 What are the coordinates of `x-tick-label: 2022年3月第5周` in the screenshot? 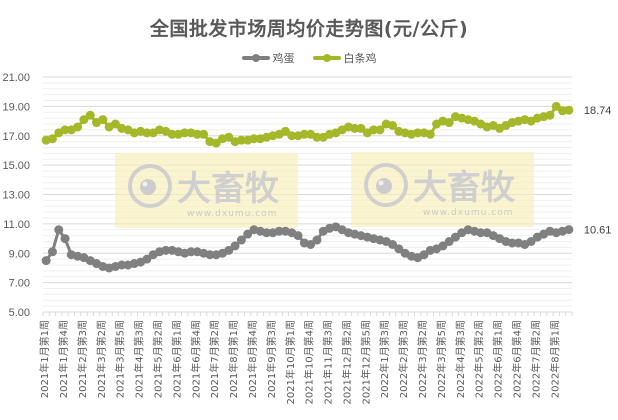 It's located at (441, 359).